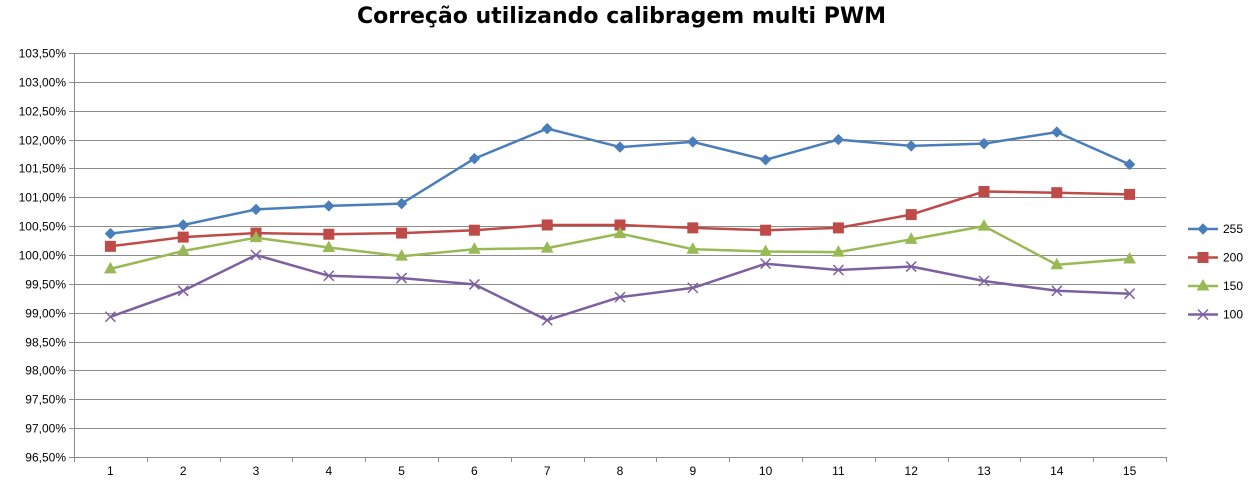 This screenshot has height=497, width=1253. I want to click on y-tick-label: 100,00%, so click(43, 256).